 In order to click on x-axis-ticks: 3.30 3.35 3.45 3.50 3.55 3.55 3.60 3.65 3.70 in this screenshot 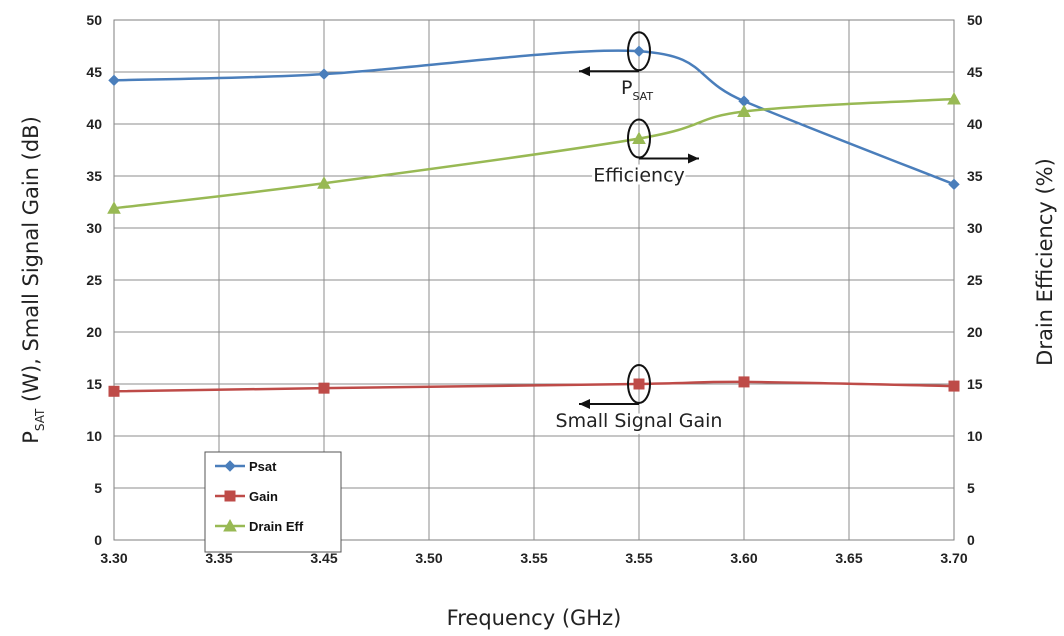, I will do `click(533, 558)`.